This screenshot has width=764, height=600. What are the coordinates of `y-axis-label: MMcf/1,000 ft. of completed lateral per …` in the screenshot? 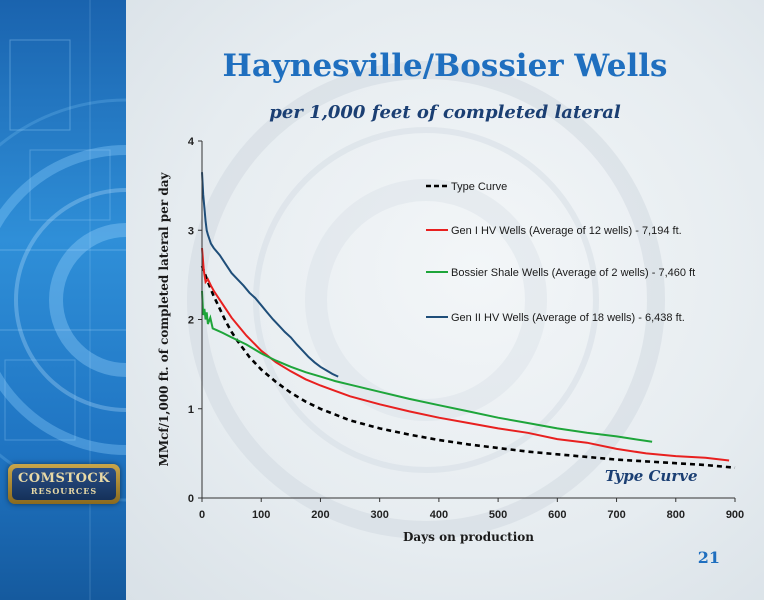 It's located at (164, 319).